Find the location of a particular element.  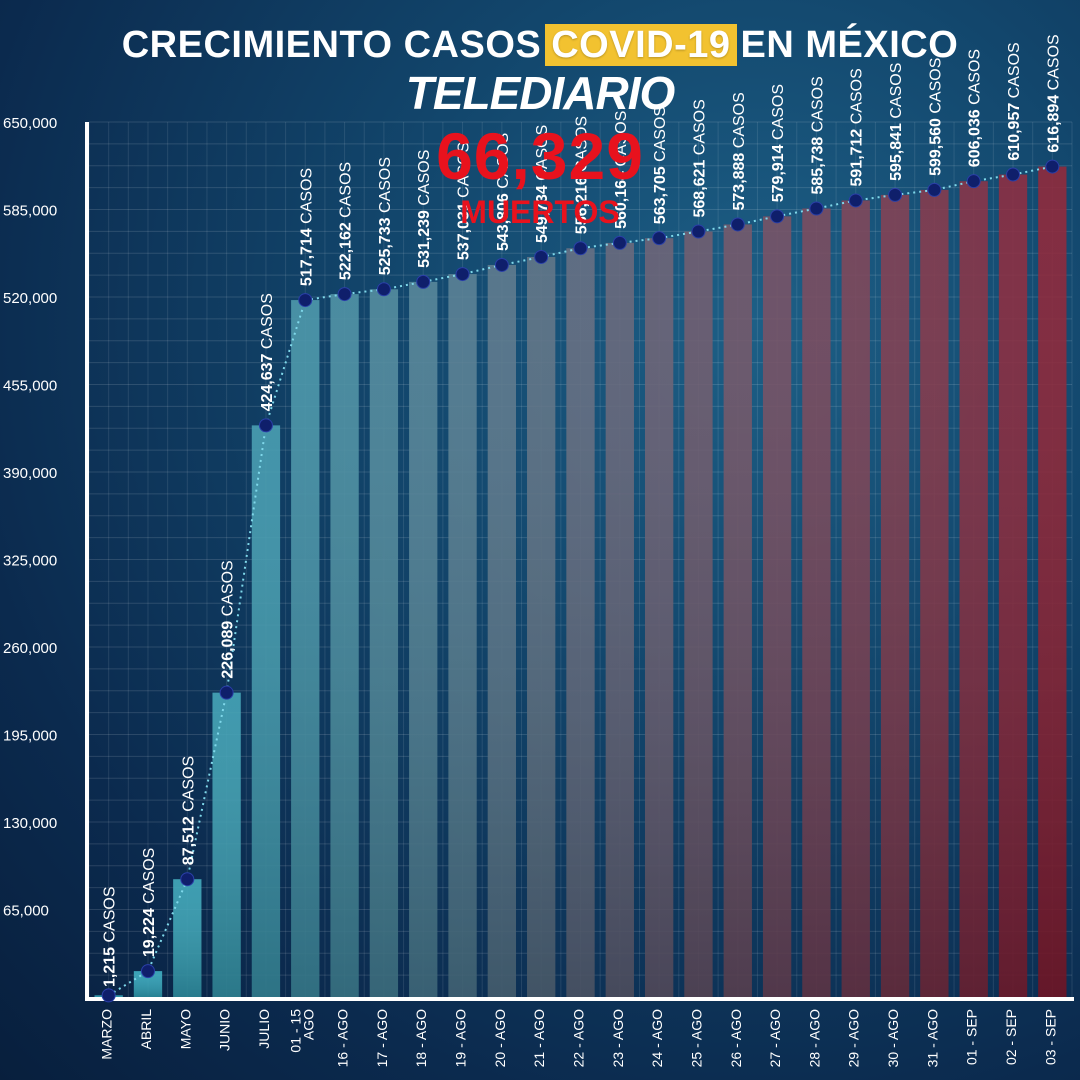

value-label: 563,705 CASOS is located at coordinates (660, 165).